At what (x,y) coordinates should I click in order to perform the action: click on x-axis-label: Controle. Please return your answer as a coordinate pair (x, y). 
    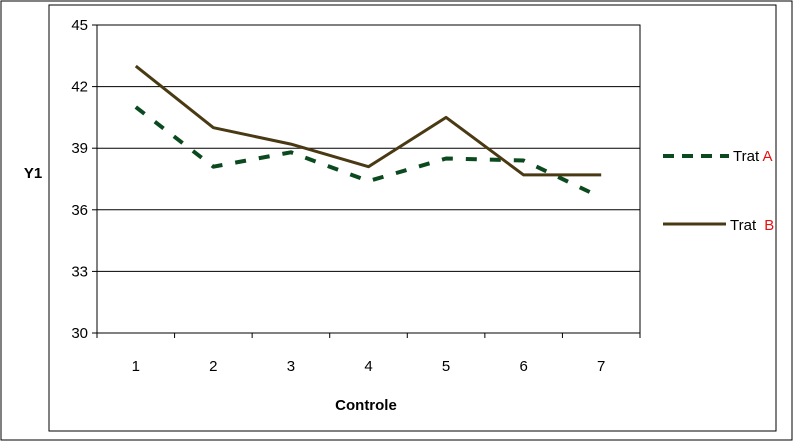
    Looking at the image, I should click on (366, 405).